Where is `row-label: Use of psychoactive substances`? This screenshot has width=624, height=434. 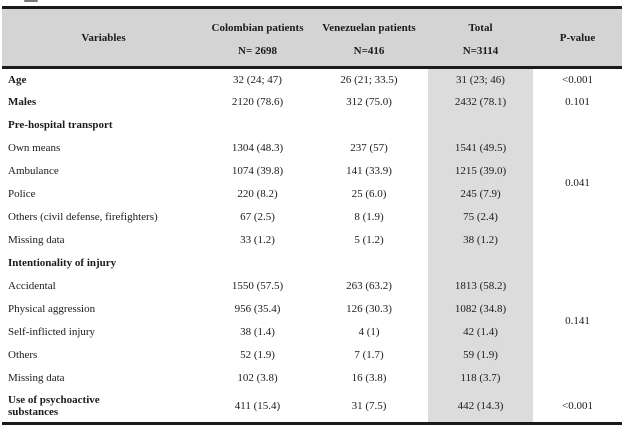 row-label: Use of psychoactive substances is located at coordinates (103, 407).